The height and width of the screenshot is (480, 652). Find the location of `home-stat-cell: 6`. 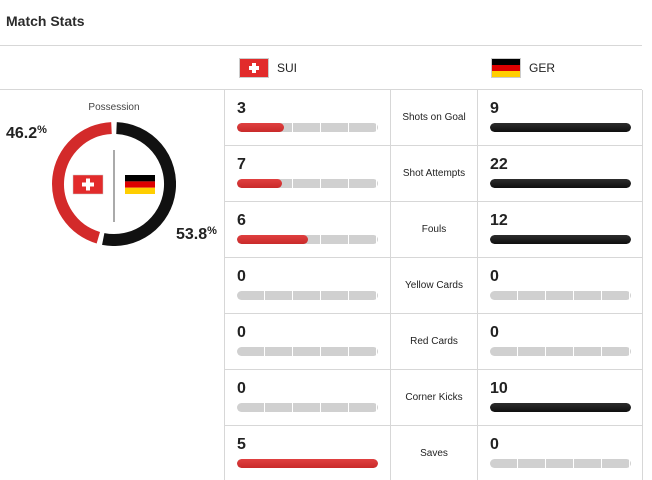

home-stat-cell: 6 is located at coordinates (307, 229).